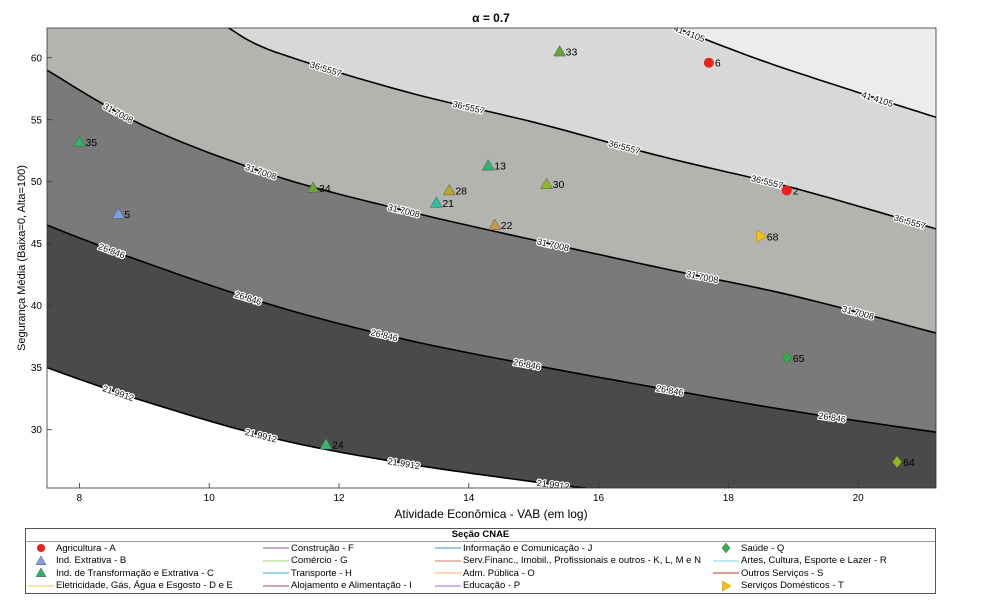 This screenshot has height=600, width=1004. I want to click on legend-item: Artes, Cultura, Esporte e Lazer - R, so click(824, 561).